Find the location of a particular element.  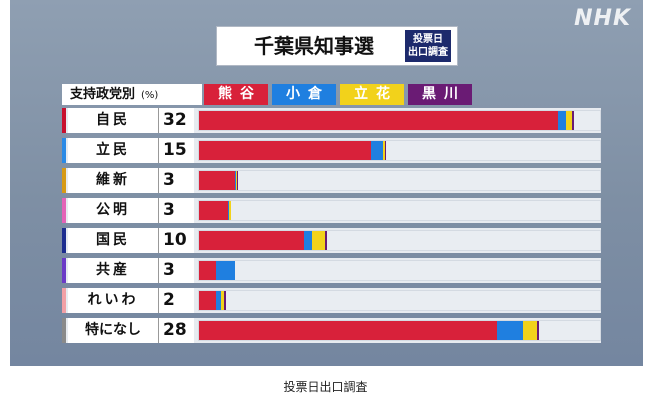

party-name: 特になし is located at coordinates (113, 330).